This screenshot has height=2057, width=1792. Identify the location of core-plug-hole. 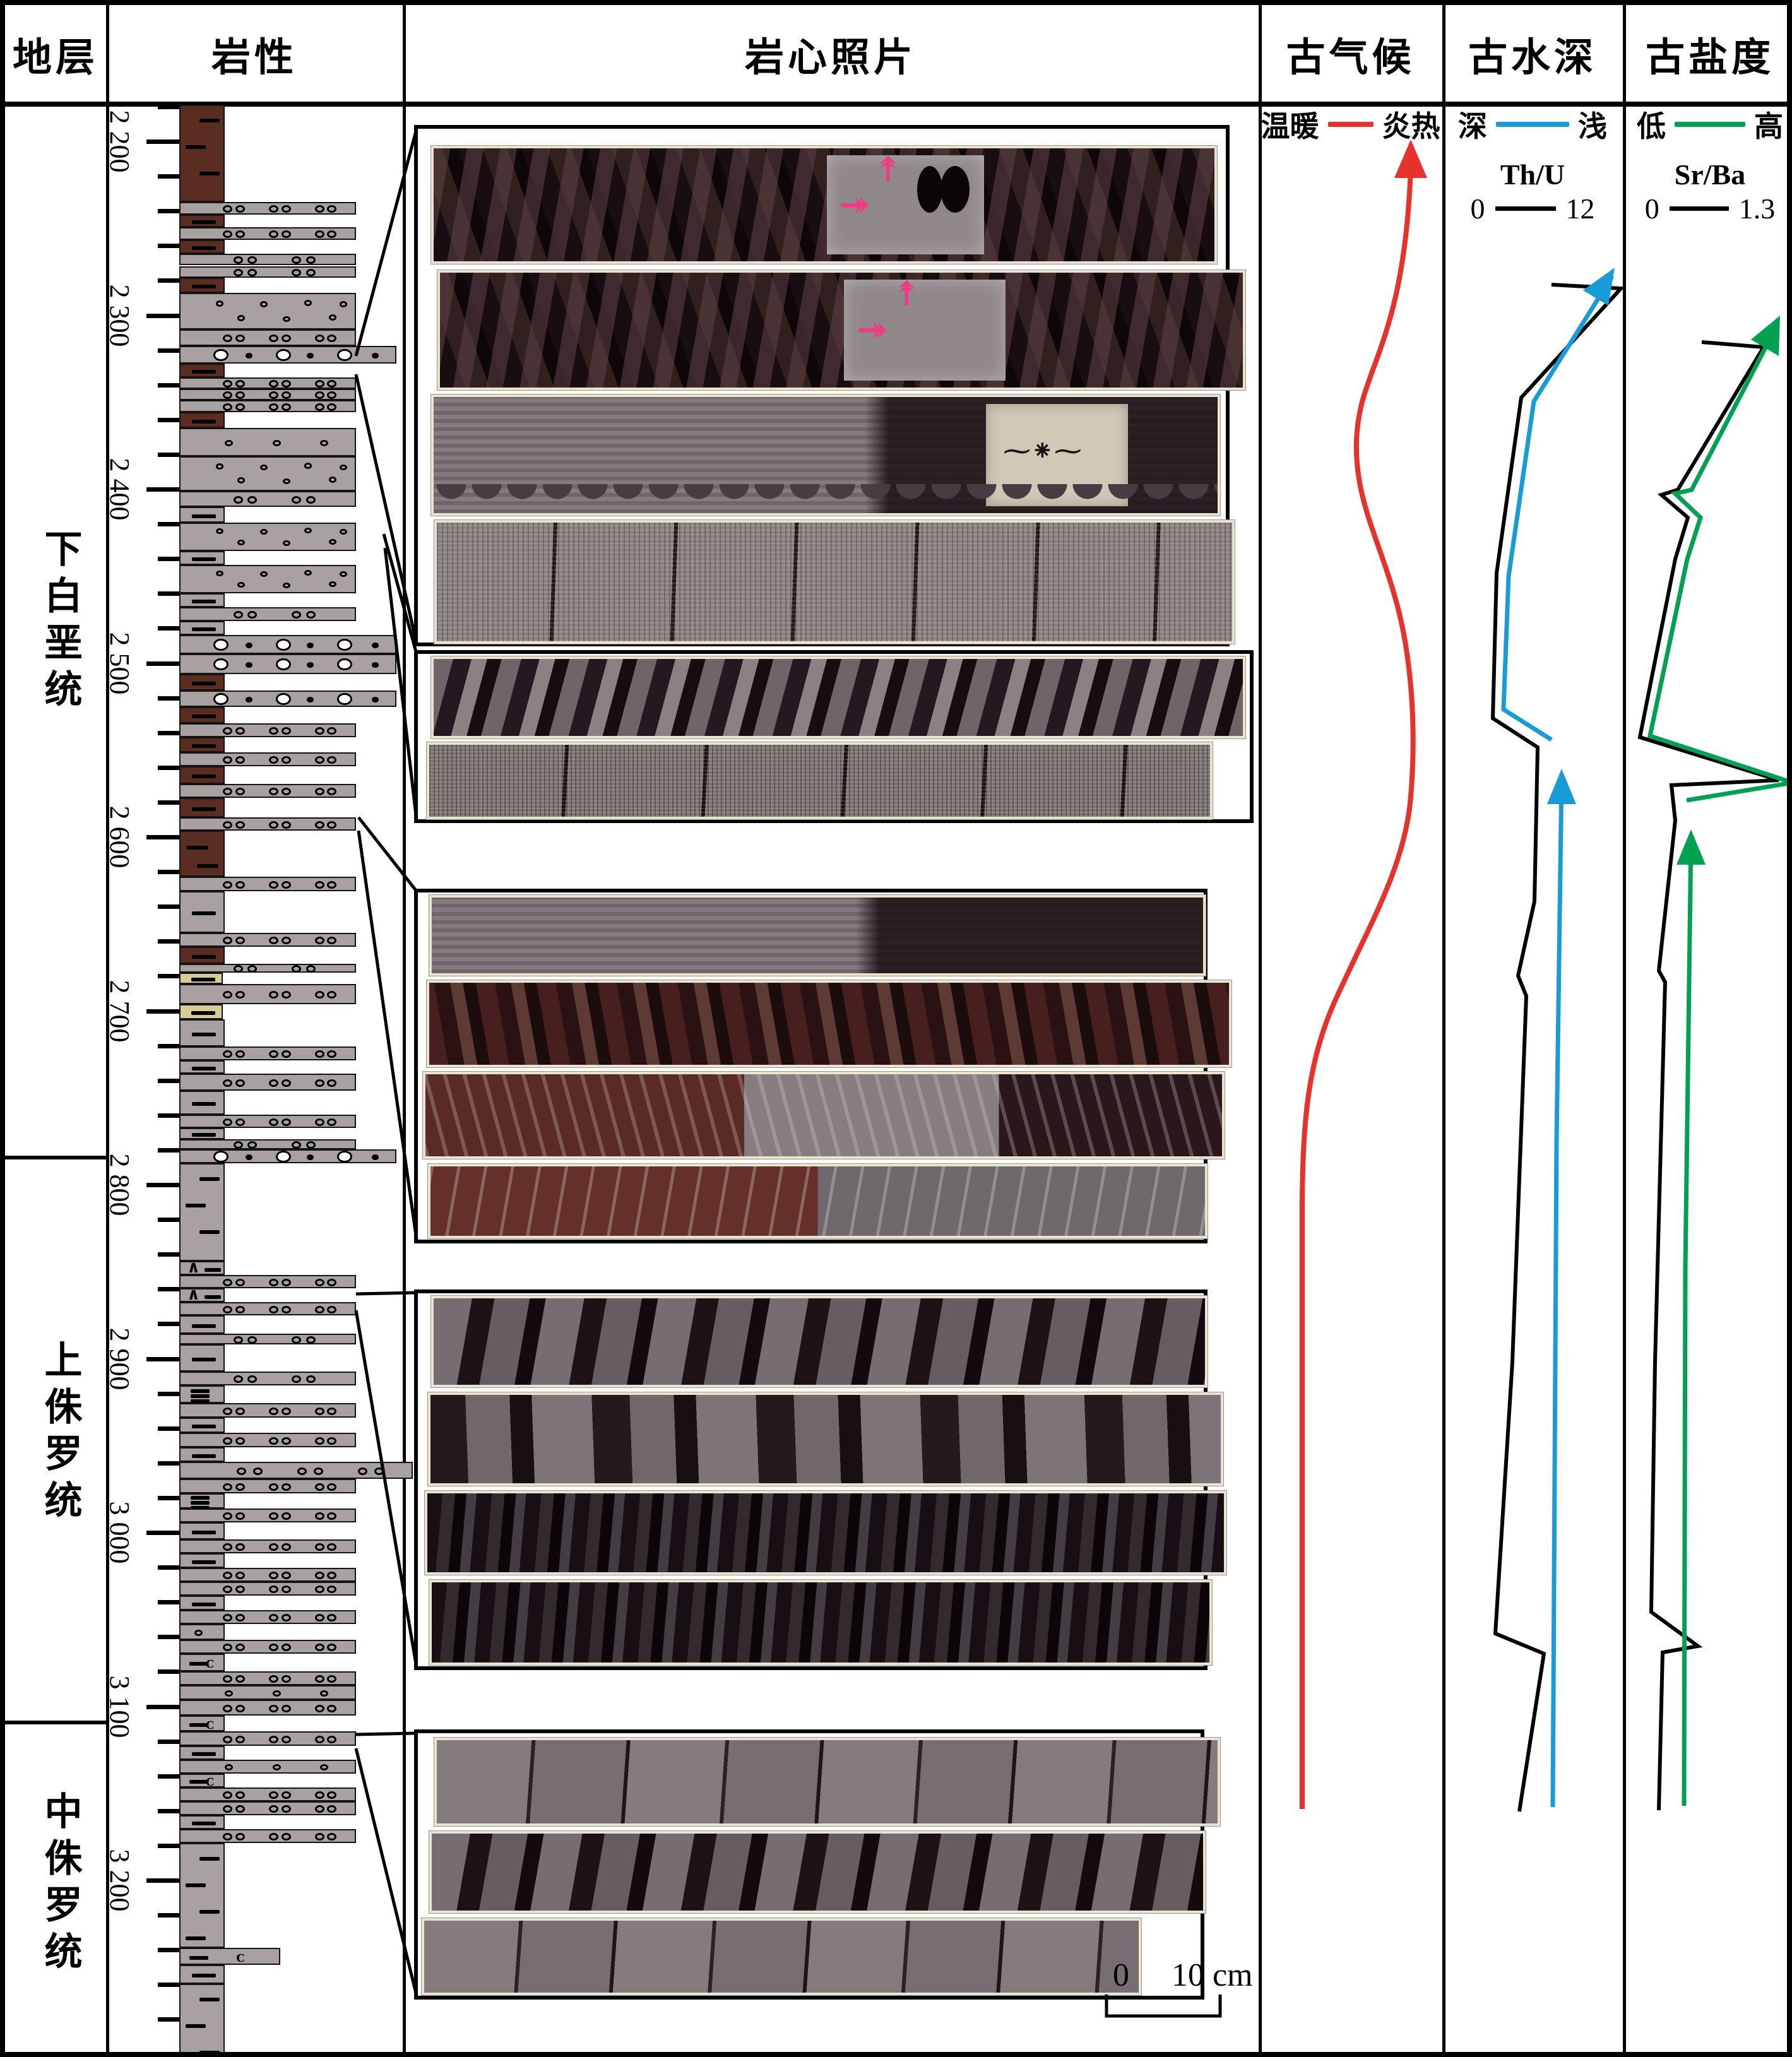
(929, 189).